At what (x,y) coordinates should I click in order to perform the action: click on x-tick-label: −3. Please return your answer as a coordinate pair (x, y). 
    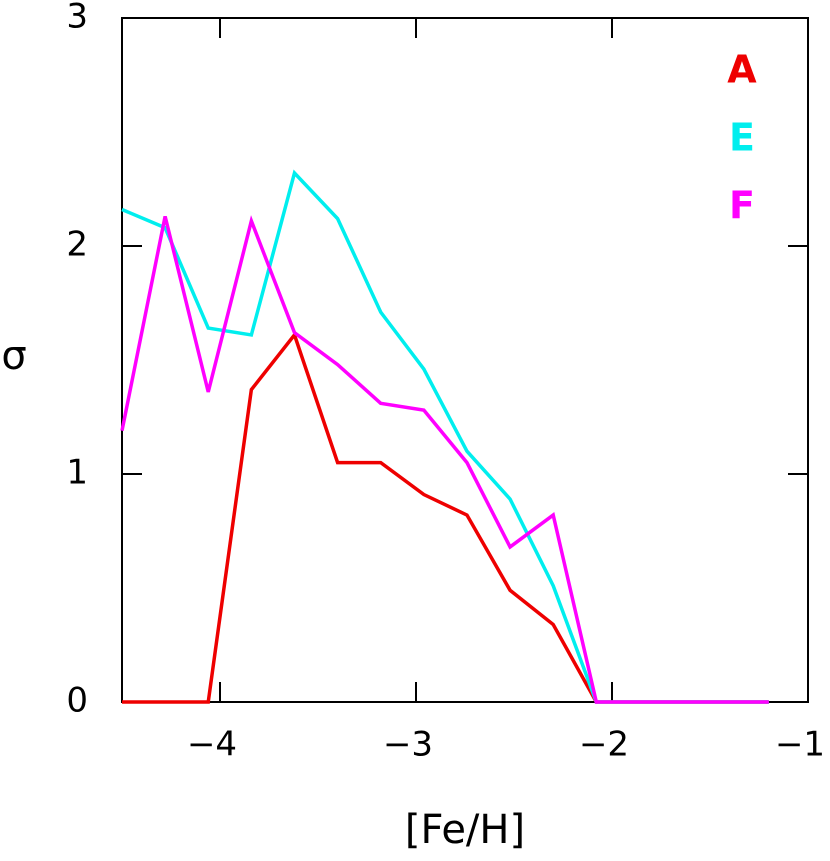
    Looking at the image, I should click on (408, 745).